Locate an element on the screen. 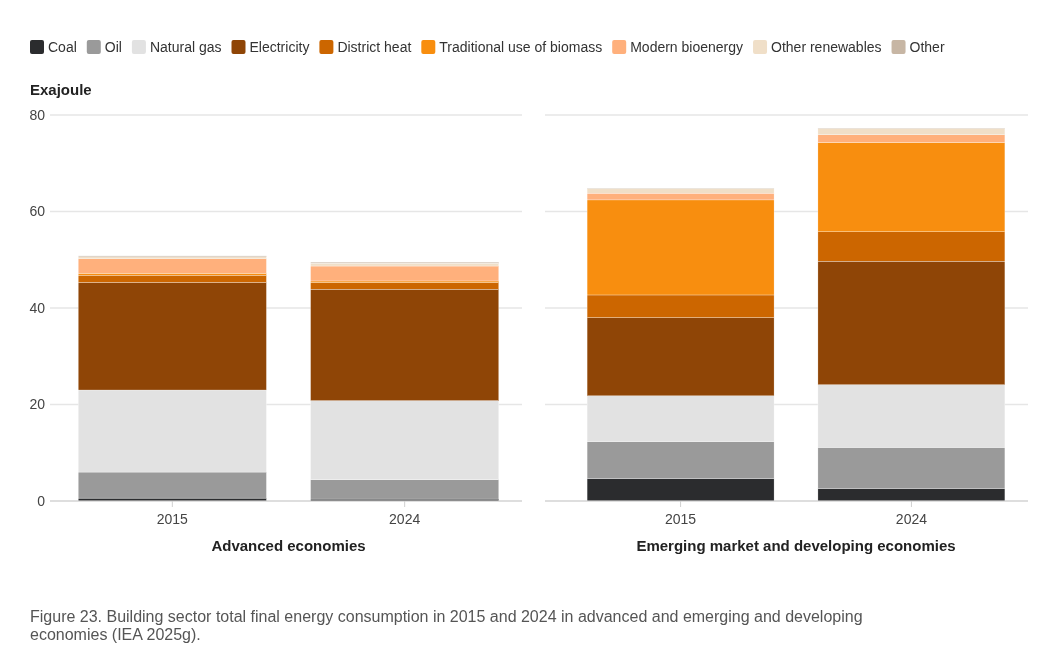  y-tick-label: 80 is located at coordinates (37, 114).